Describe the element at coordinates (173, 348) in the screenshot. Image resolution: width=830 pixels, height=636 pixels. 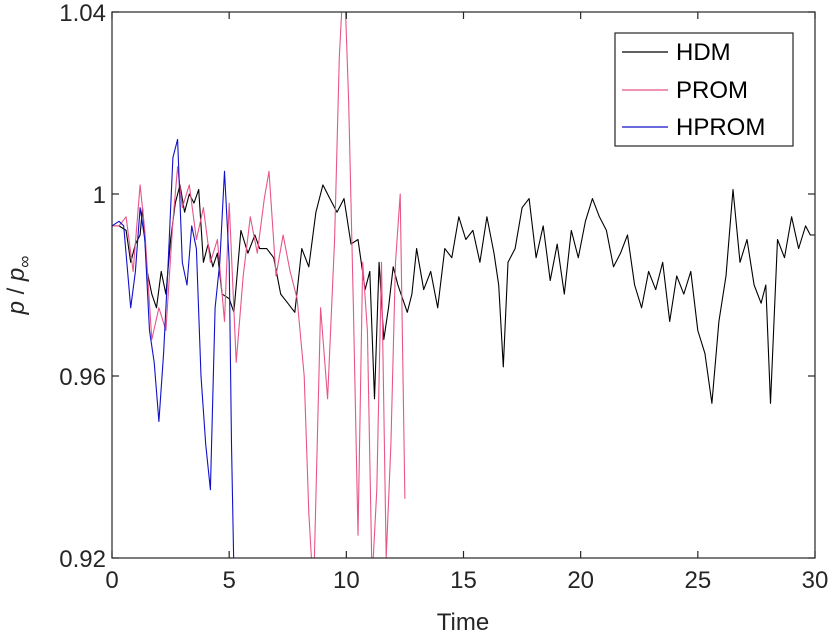
I see `series-line-hprom` at that location.